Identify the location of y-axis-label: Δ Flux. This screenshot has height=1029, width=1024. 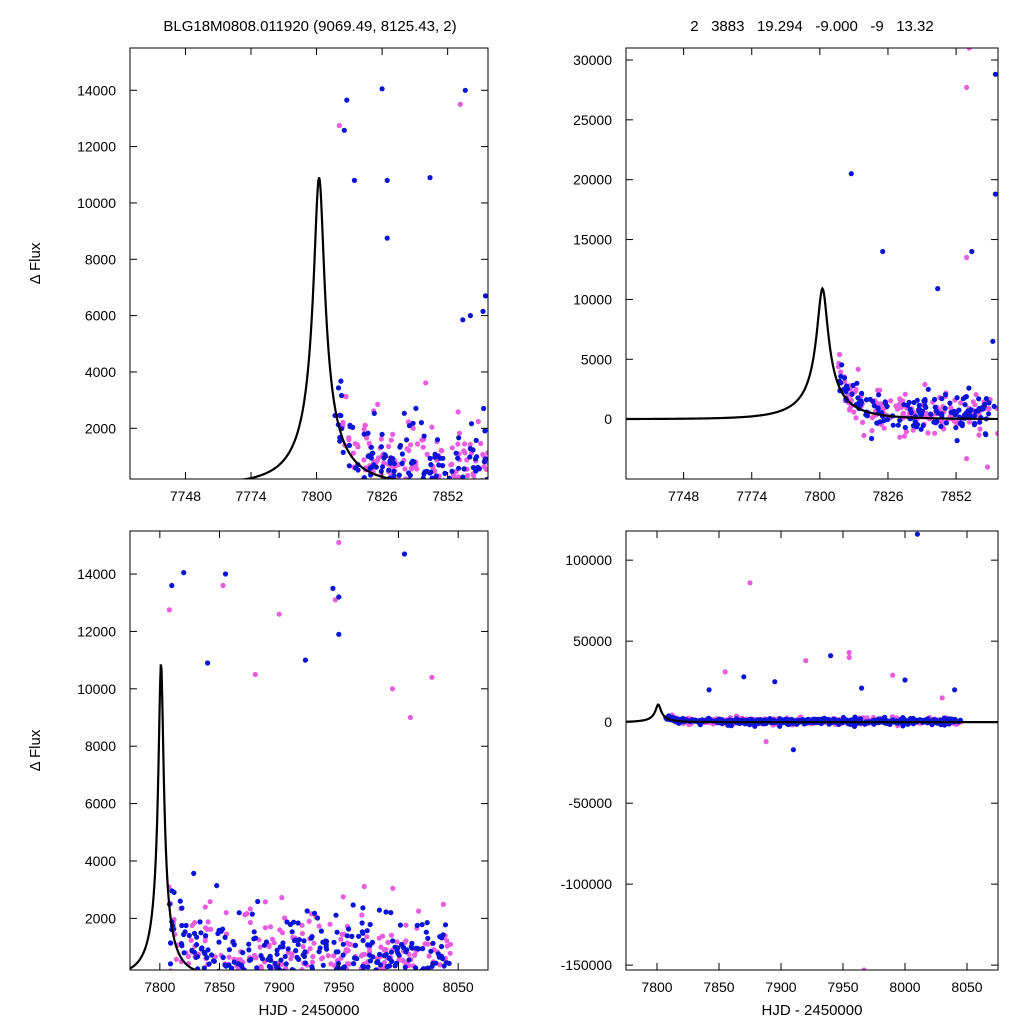
(35, 750).